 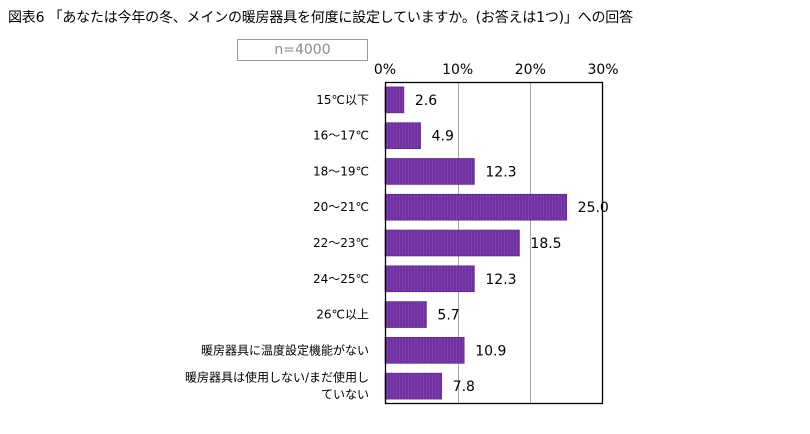 What do you see at coordinates (342, 100) in the screenshot?
I see `category-label: 15℃以下` at bounding box center [342, 100].